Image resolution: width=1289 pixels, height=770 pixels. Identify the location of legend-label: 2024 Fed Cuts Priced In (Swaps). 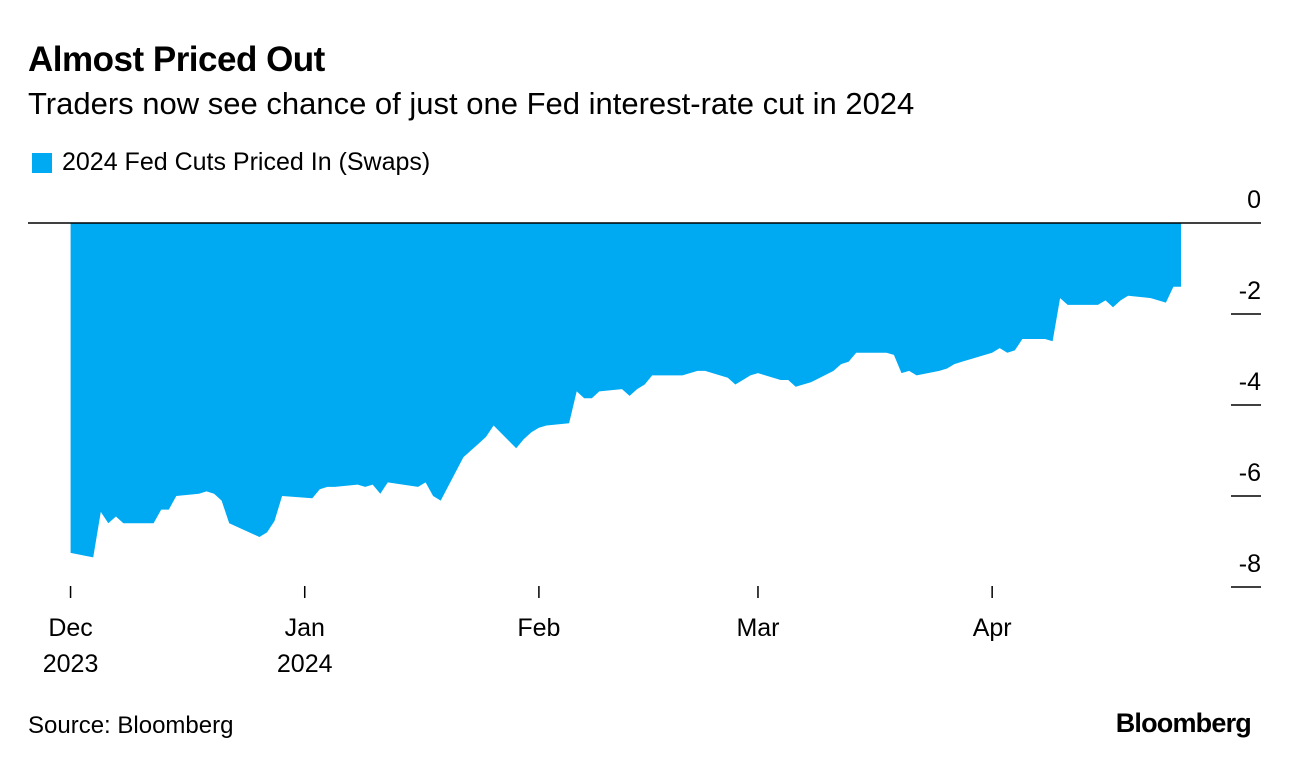
(246, 162).